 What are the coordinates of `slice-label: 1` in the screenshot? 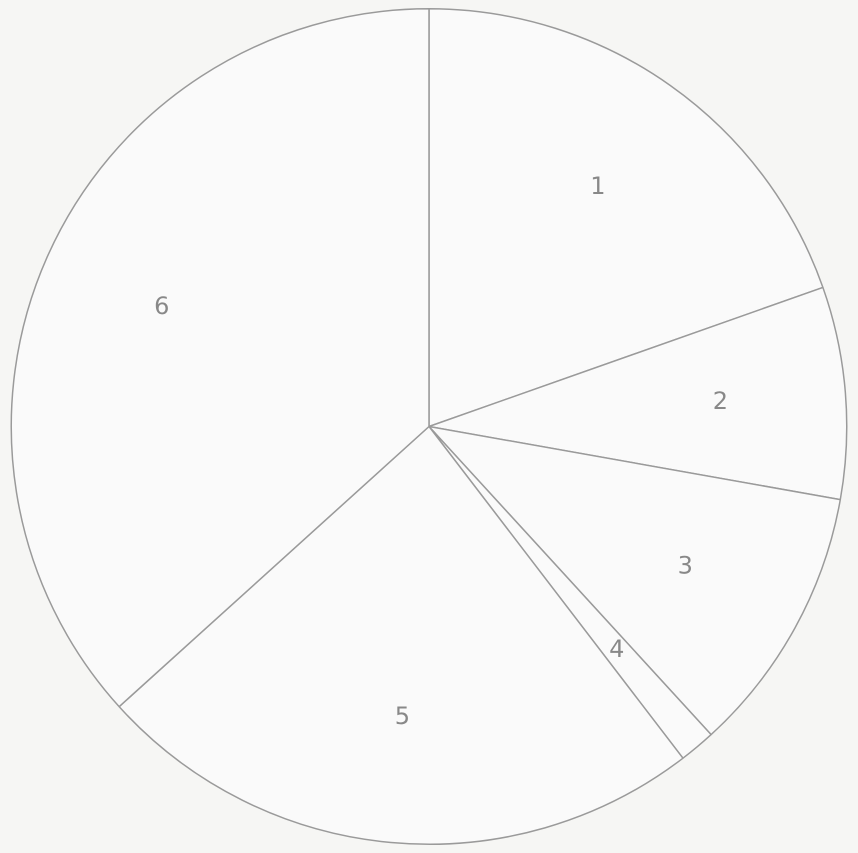 It's located at (598, 186).